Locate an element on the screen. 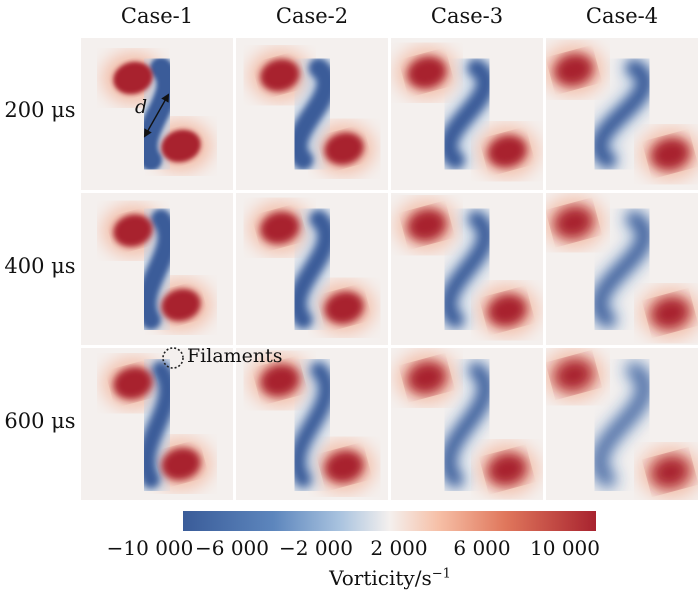  distance-arrow is located at coordinates (156, 115).